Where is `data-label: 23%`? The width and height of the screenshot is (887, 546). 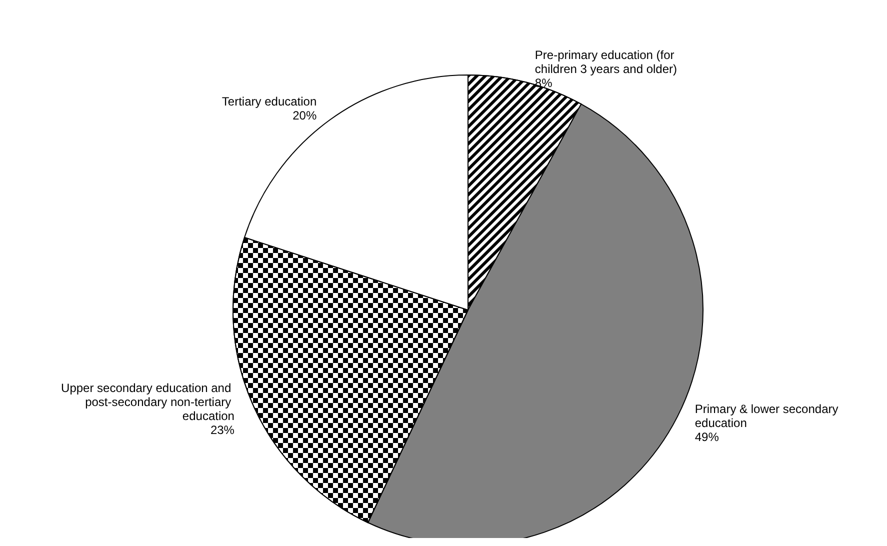
data-label: 23% is located at coordinates (222, 429).